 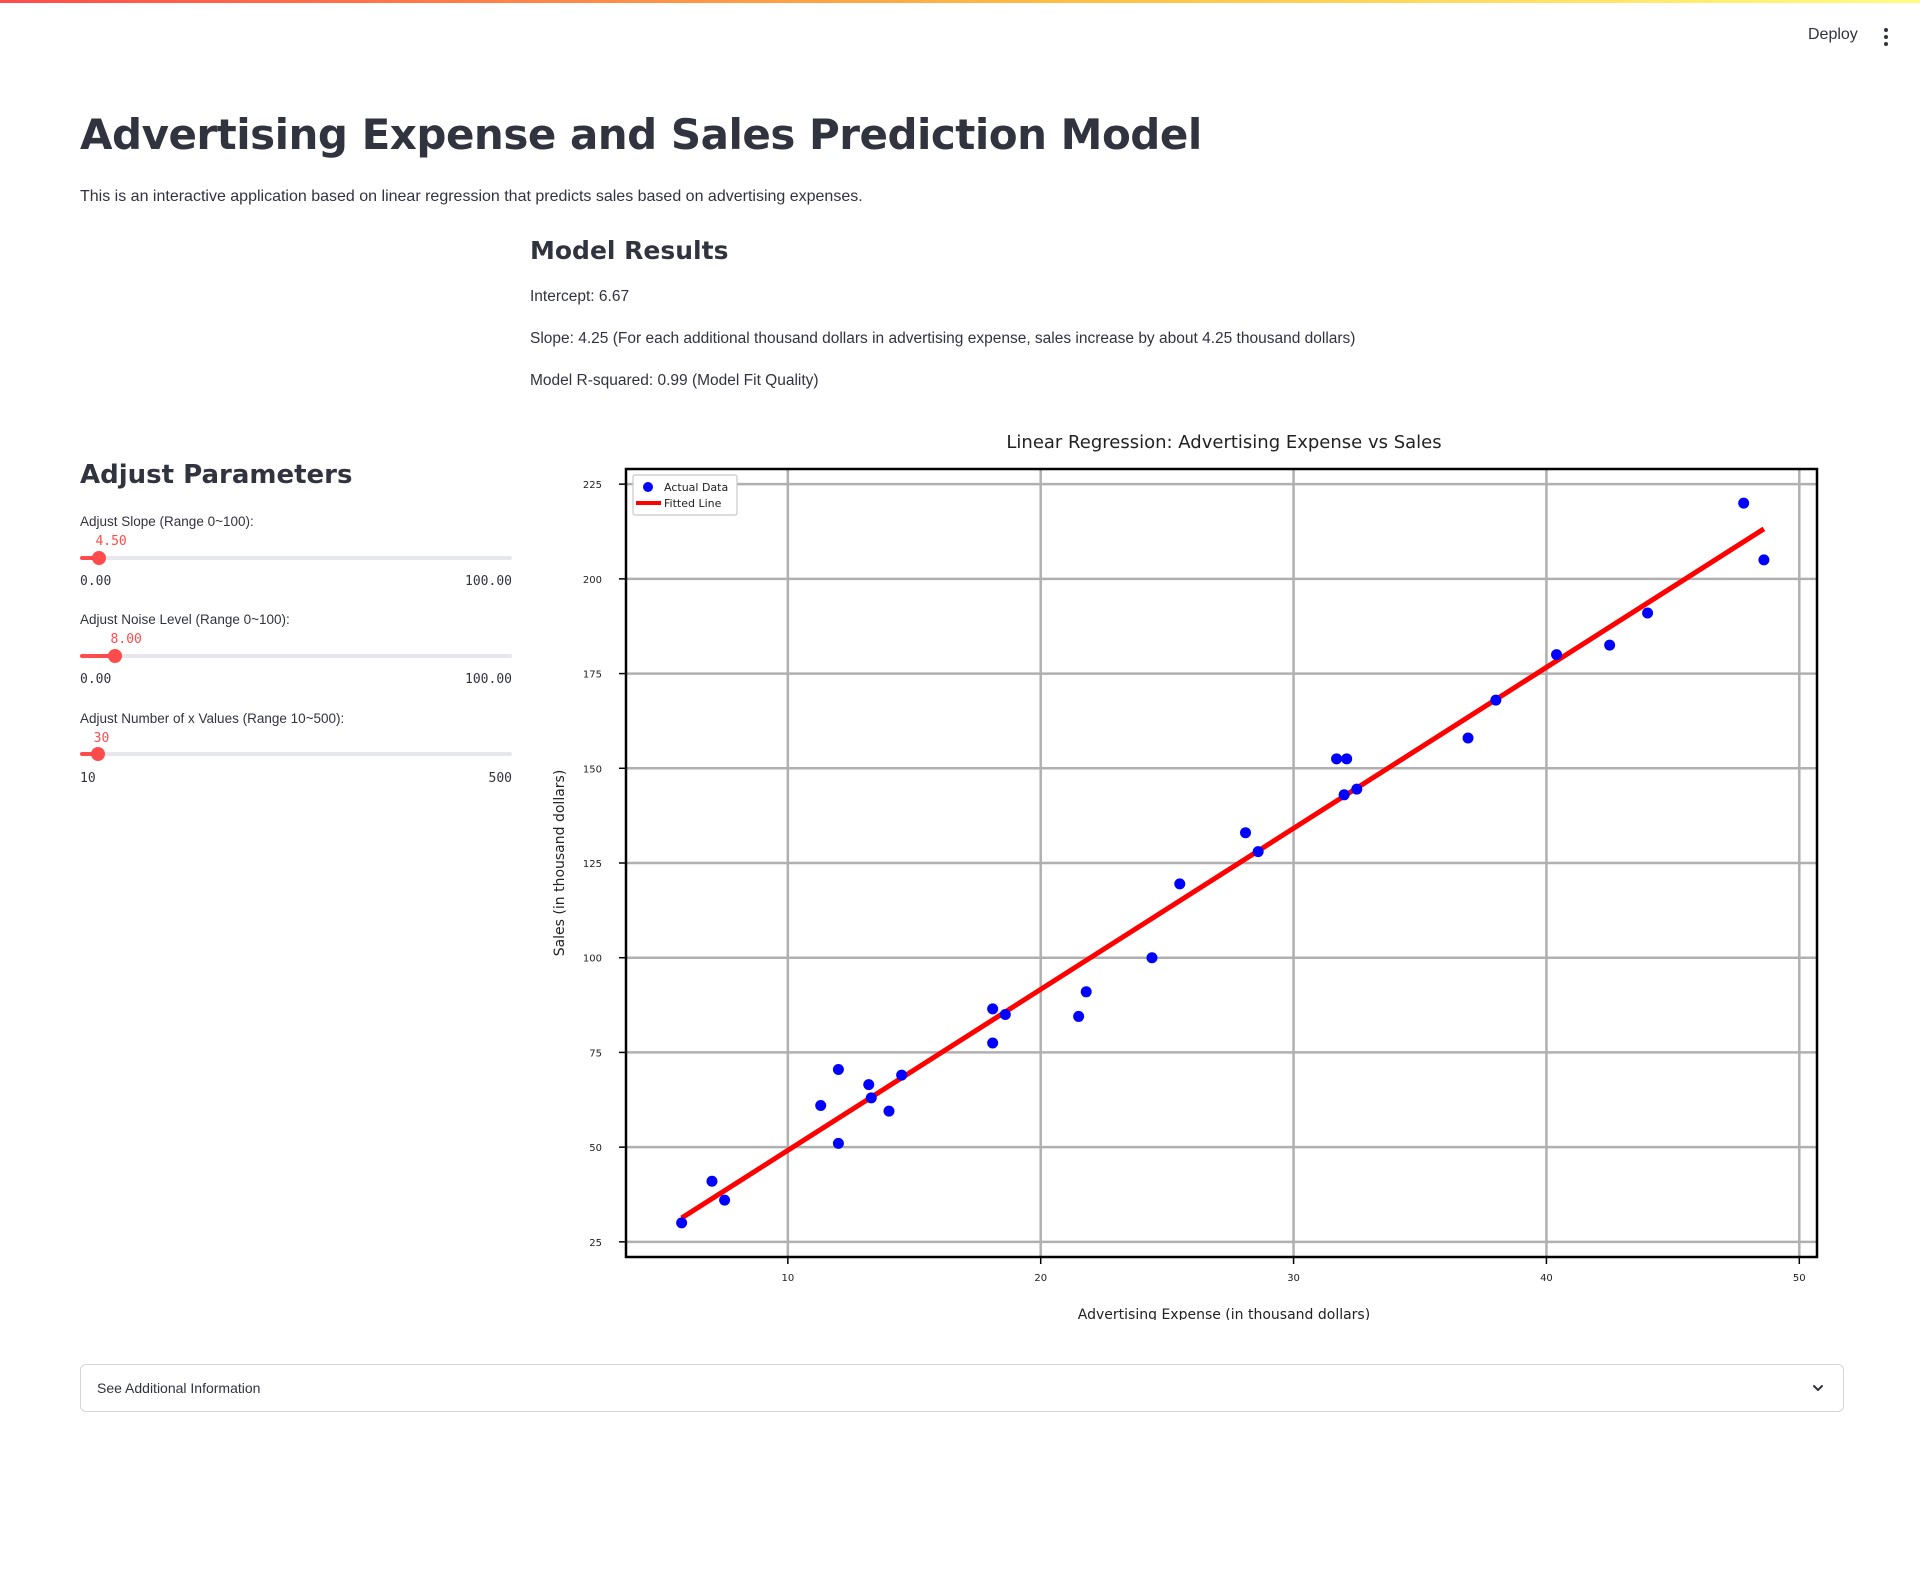 What do you see at coordinates (1833, 34) in the screenshot?
I see `deploy-button: Deploy` at bounding box center [1833, 34].